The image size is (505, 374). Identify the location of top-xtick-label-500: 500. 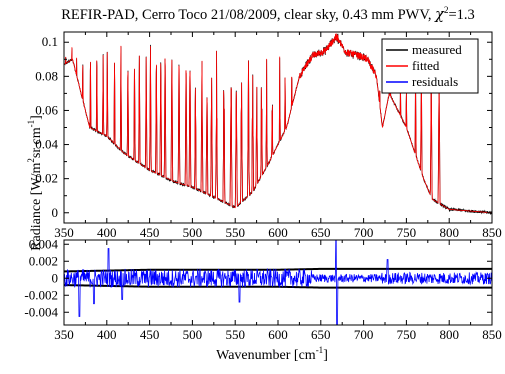
(193, 232).